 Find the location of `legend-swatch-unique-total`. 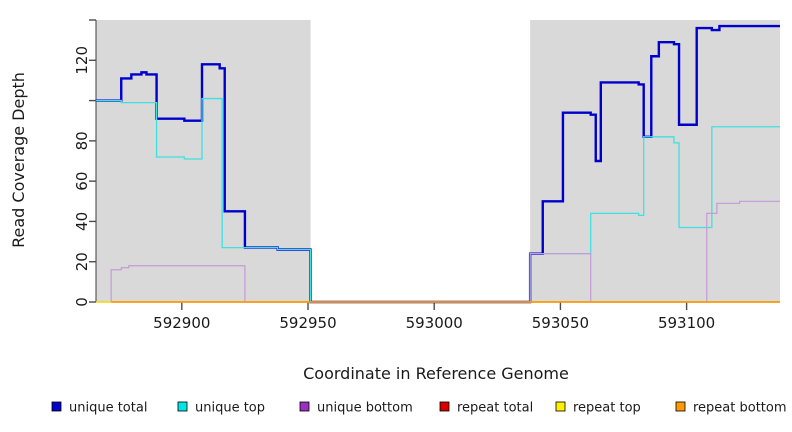

legend-swatch-unique-total is located at coordinates (56, 406).